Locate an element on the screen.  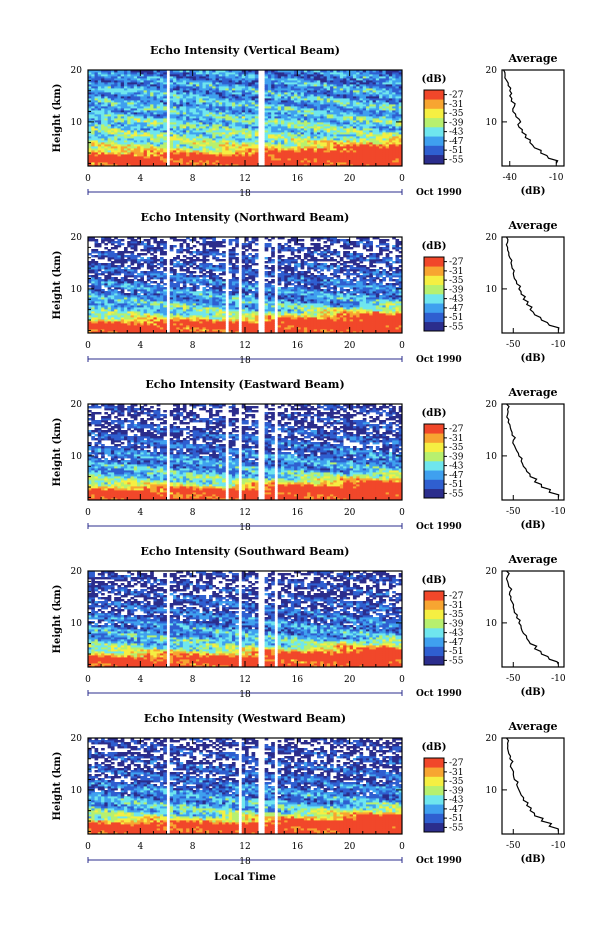
x-tick-label: 20 is located at coordinates (350, 179).